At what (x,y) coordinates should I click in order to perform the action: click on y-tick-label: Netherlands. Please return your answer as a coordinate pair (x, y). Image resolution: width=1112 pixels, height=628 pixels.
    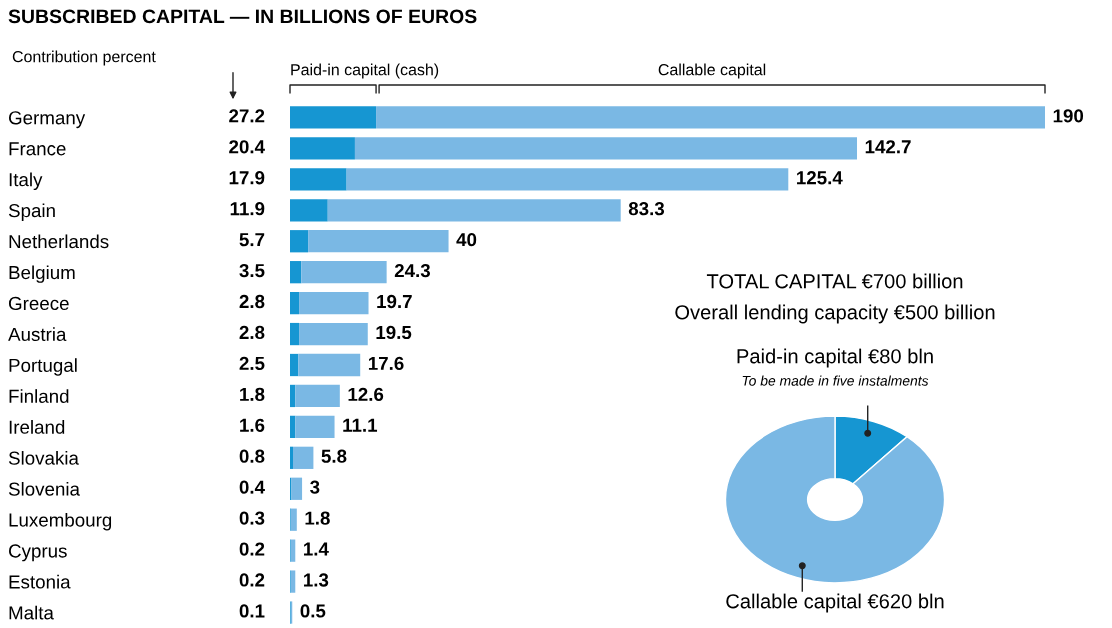
    Looking at the image, I should click on (59, 241).